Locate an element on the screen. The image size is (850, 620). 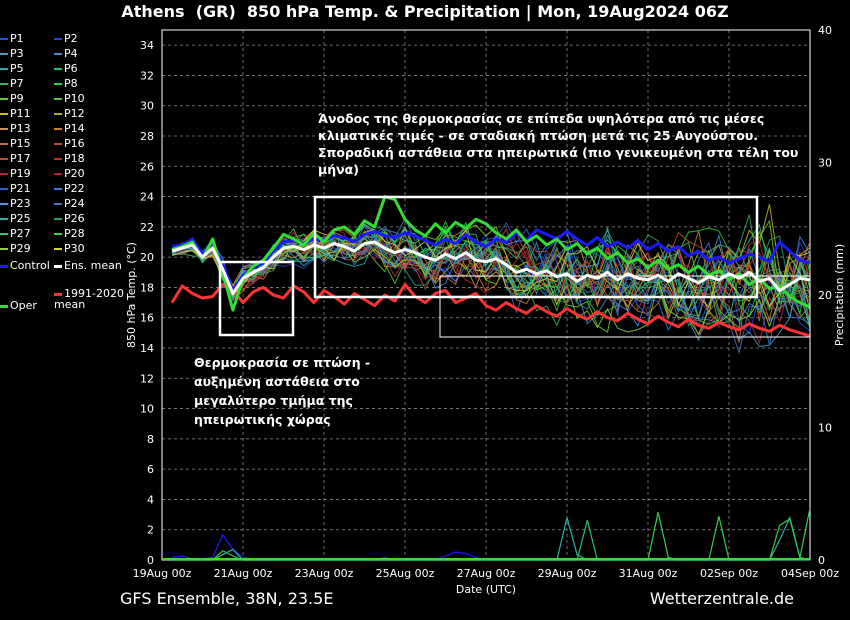
y-tick-label: 22 is located at coordinates (147, 227).